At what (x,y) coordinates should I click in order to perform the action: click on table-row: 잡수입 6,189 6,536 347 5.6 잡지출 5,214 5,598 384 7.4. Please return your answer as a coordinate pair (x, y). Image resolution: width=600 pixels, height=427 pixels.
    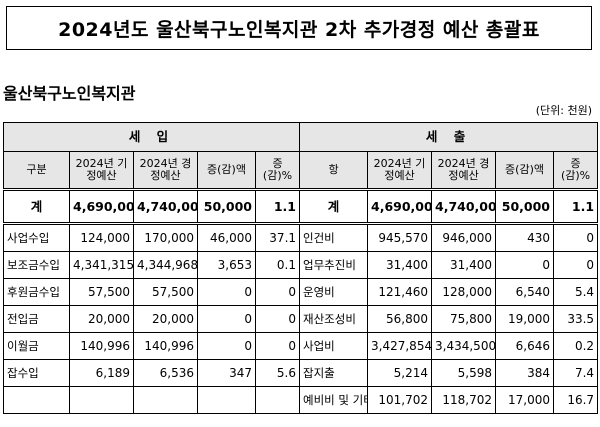
    Looking at the image, I should click on (301, 373).